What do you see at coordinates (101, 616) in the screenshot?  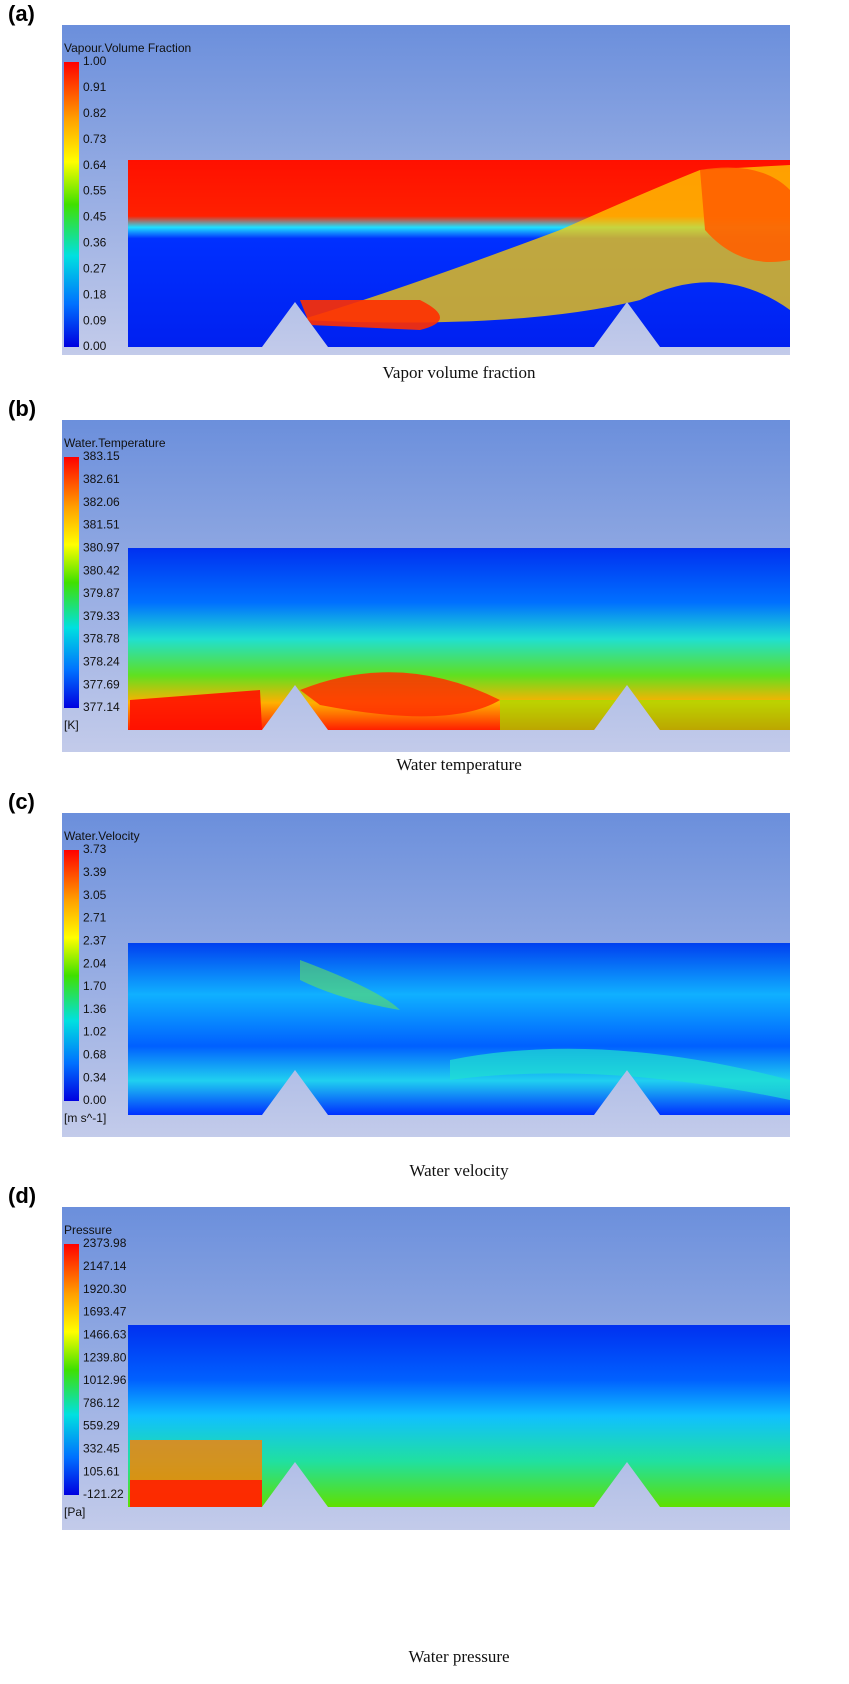 I see `legend-tick-label: 379.33` at bounding box center [101, 616].